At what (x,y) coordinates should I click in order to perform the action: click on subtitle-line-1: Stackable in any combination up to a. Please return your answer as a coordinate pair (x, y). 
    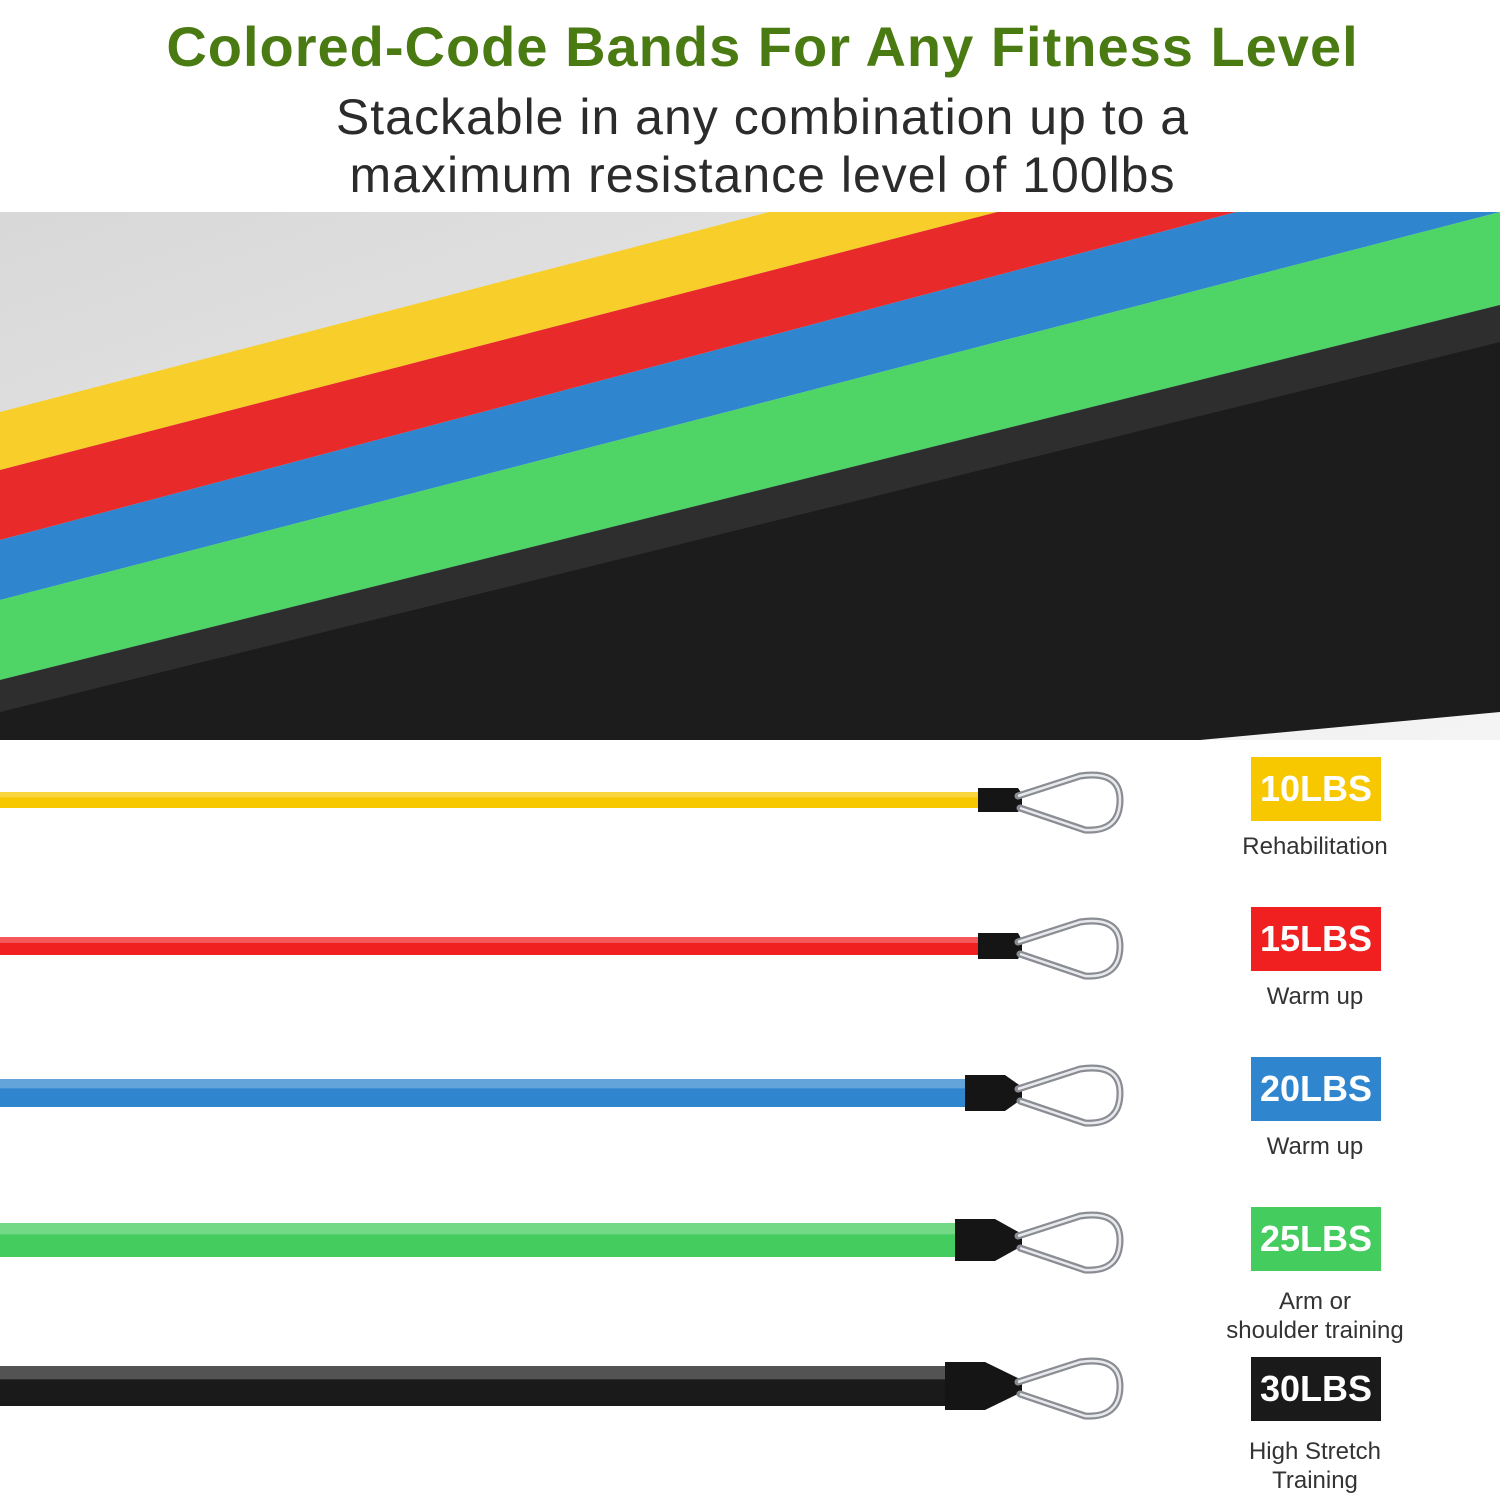
    Looking at the image, I should click on (762, 117).